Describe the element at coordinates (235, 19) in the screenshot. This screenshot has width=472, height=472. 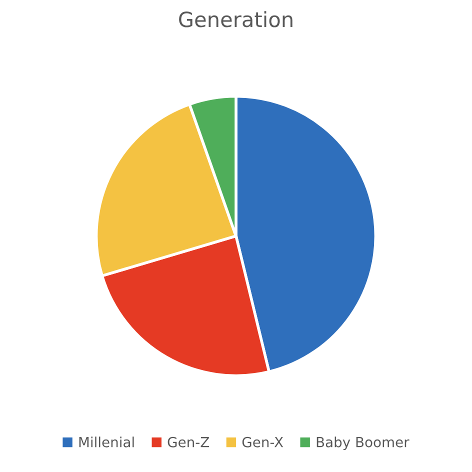
I see `chart-title: Generation` at that location.